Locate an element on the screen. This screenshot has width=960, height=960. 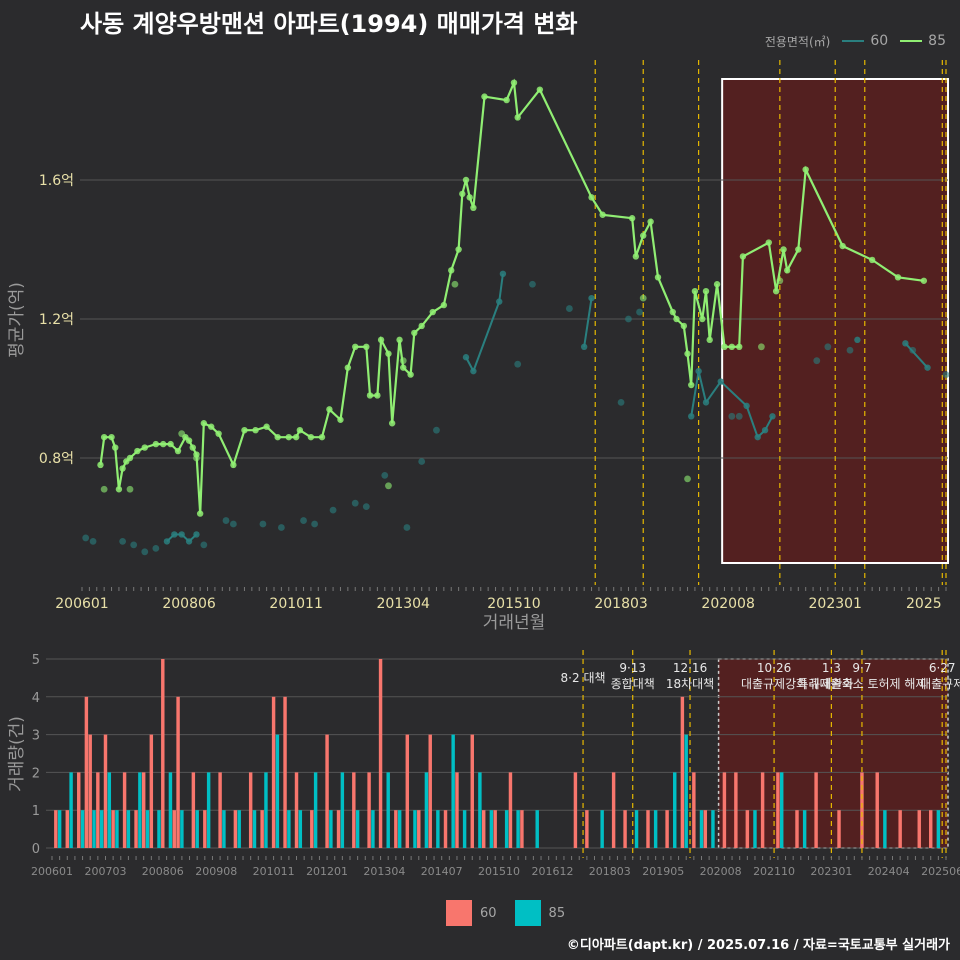
price-y-axis-title: 평균가(억) is located at coordinates (17, 320).